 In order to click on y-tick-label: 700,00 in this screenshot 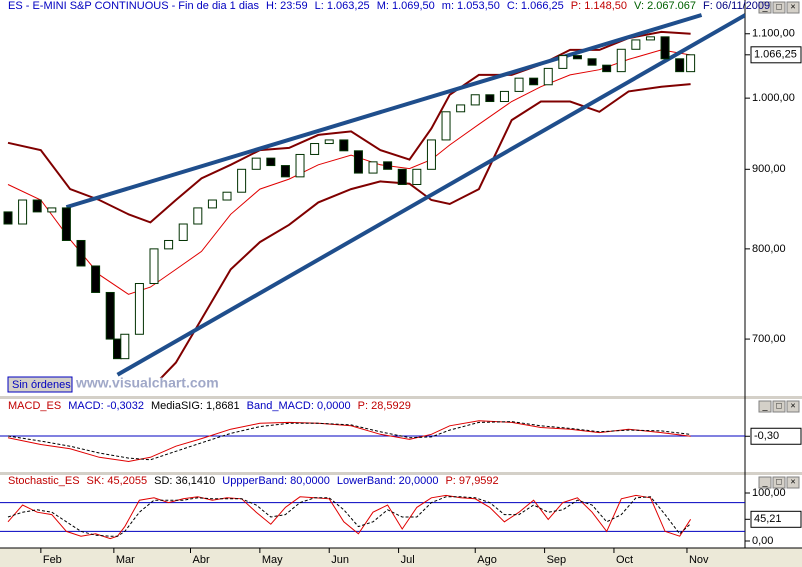, I will do `click(769, 339)`.